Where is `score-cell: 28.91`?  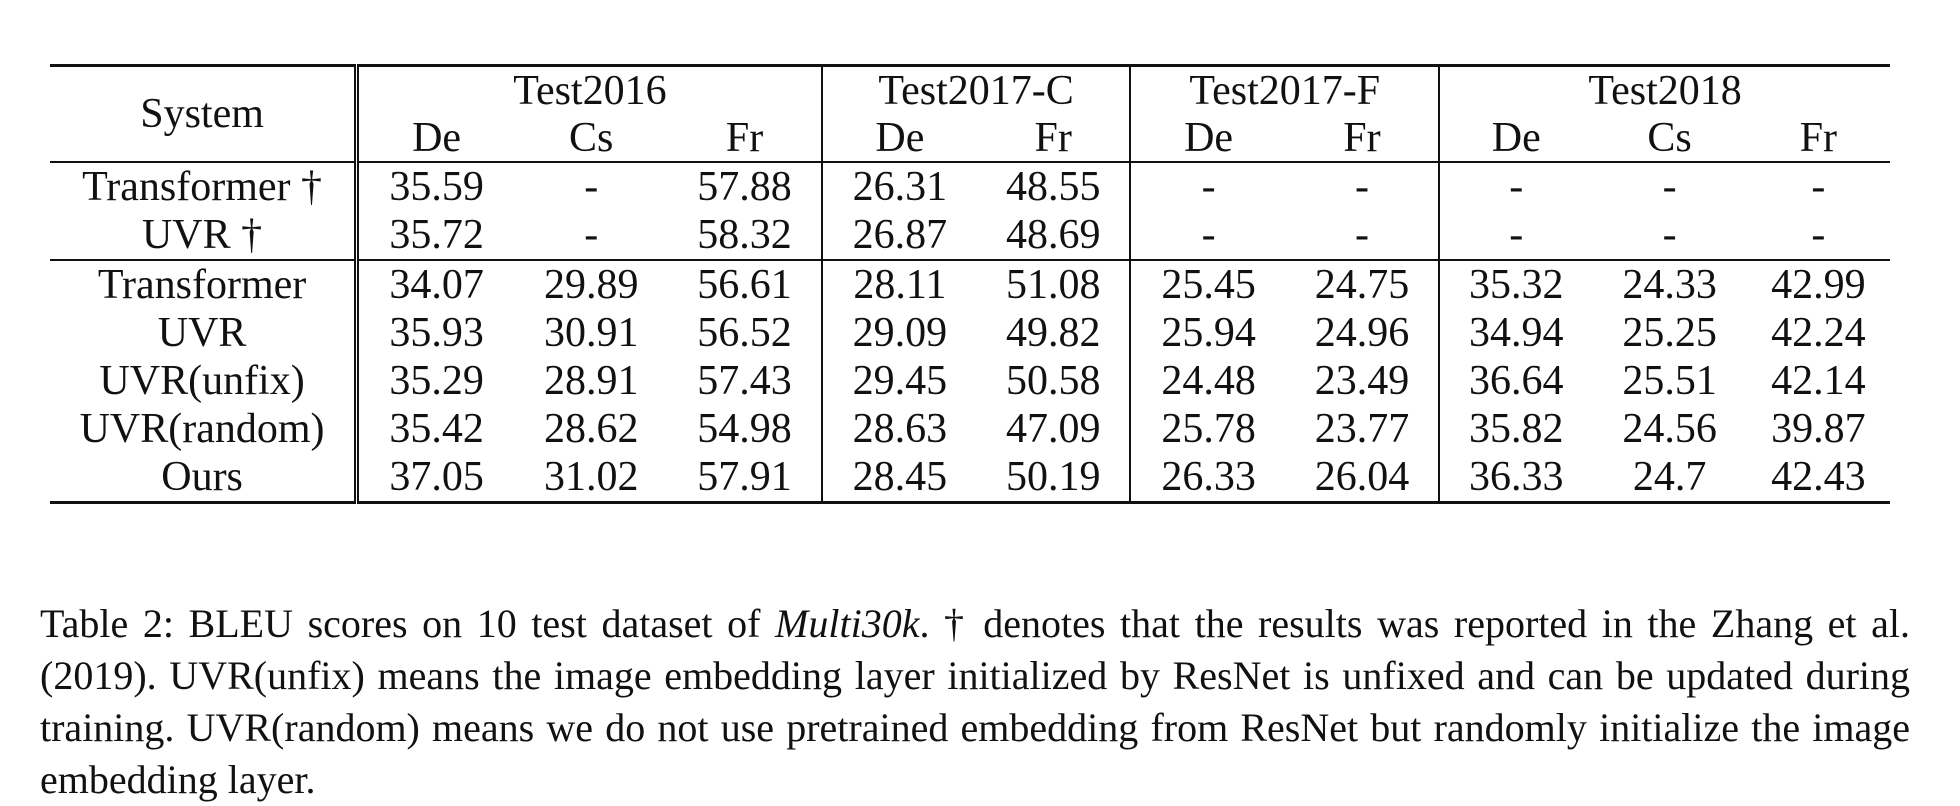
score-cell: 28.91 is located at coordinates (591, 381).